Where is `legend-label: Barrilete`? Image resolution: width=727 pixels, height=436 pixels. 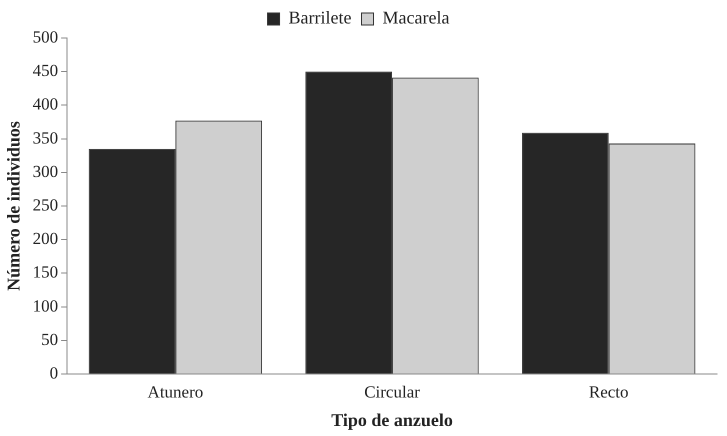 legend-label: Barrilete is located at coordinates (320, 18).